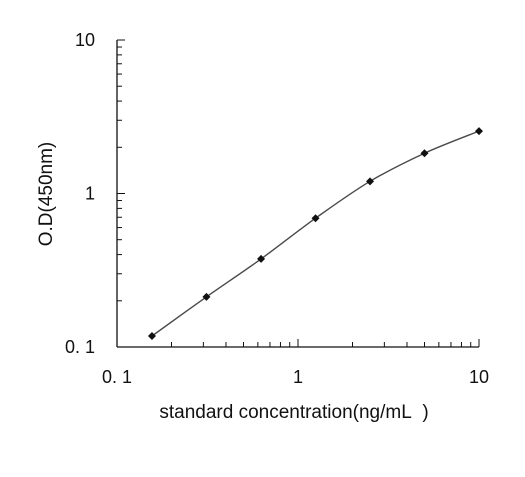 The height and width of the screenshot is (477, 525). I want to click on y-axis-label: O.D(450nm), so click(46, 194).